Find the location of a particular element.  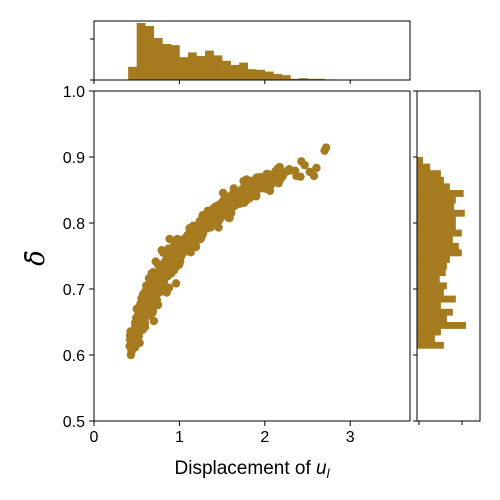

top-histogram-frame is located at coordinates (252, 50).